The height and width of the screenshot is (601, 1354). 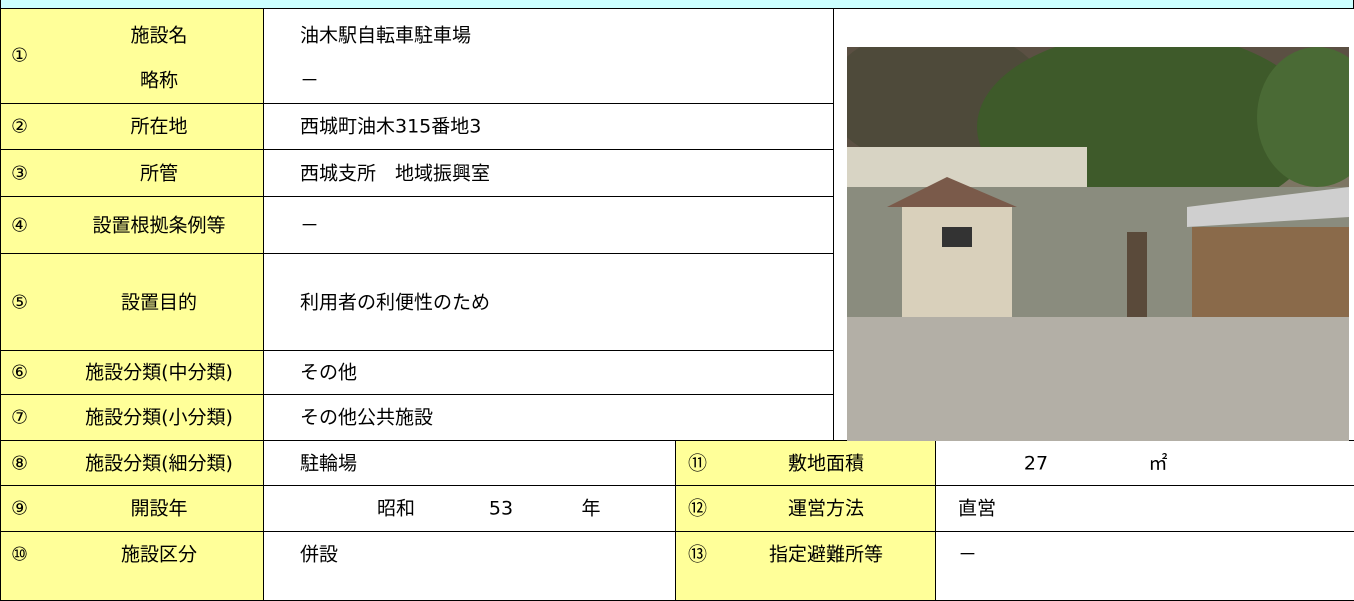 I want to click on item-value: ㎡, so click(x=1158, y=463).